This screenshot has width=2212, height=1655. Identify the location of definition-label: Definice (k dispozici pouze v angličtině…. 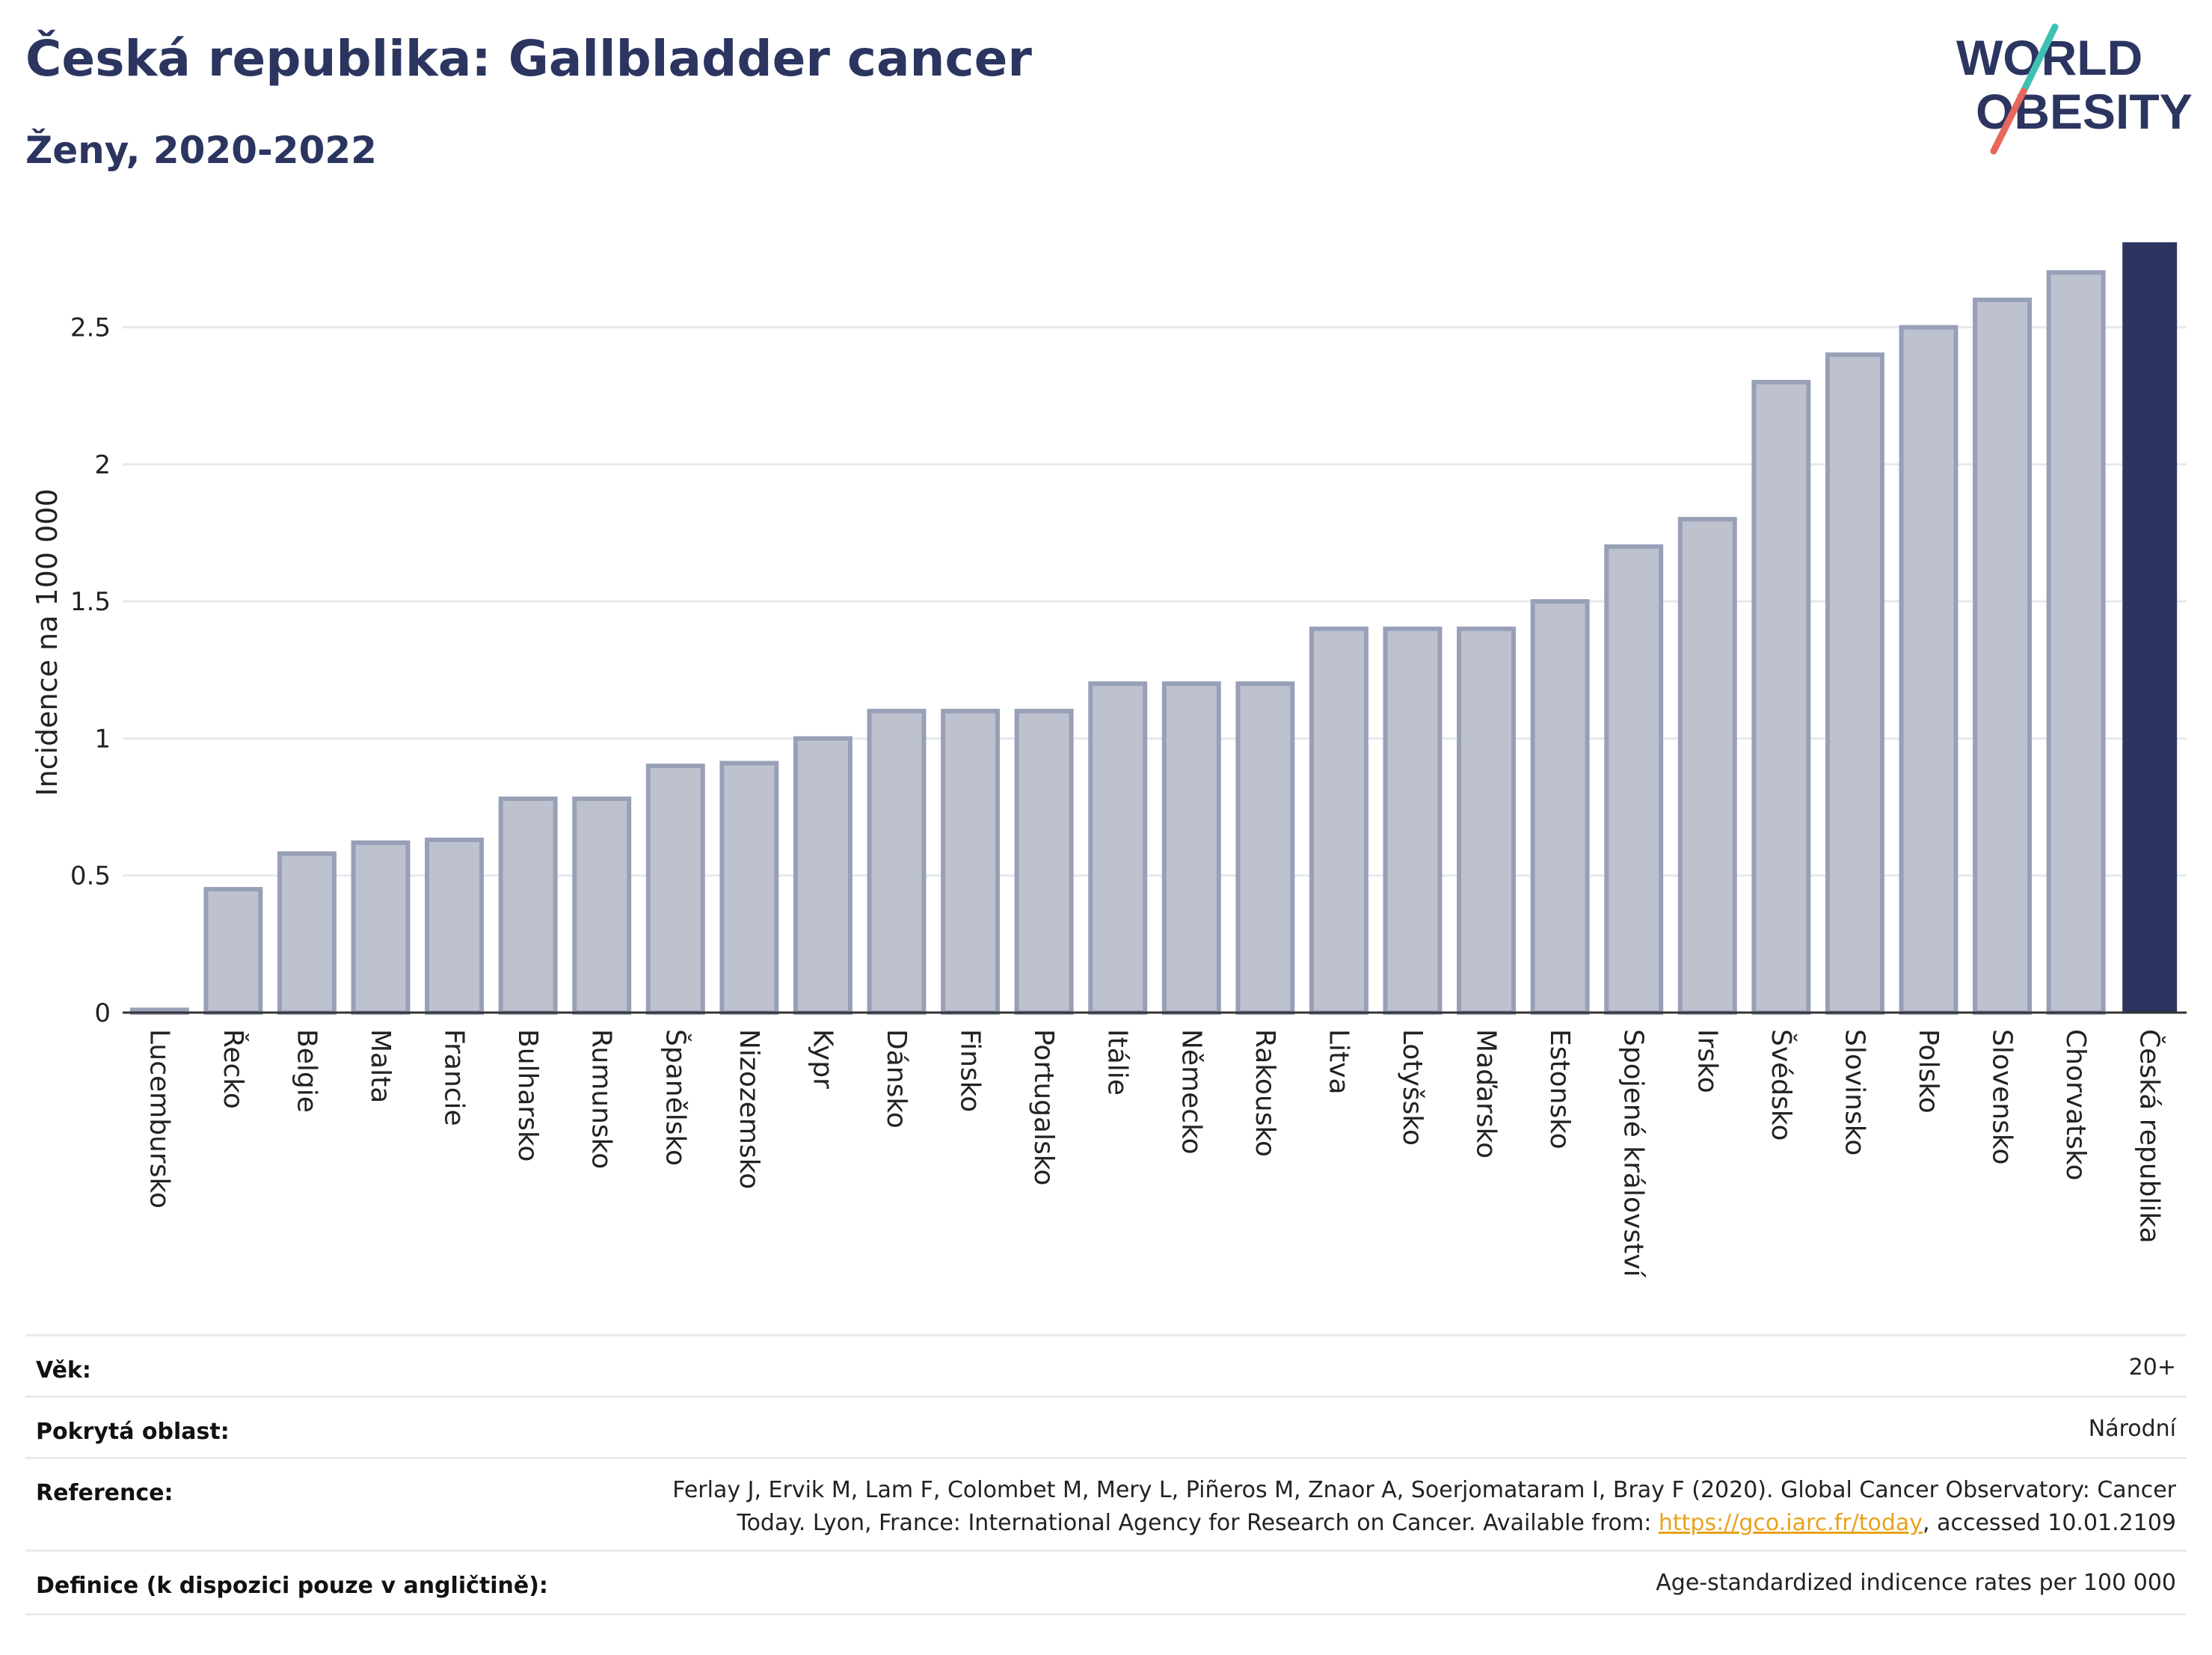
(292, 1586).